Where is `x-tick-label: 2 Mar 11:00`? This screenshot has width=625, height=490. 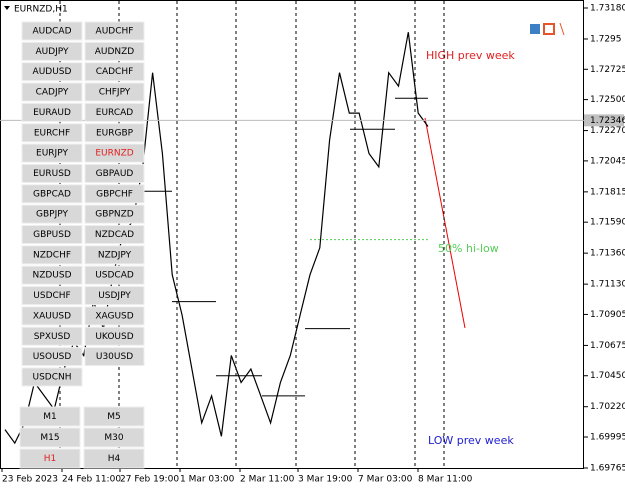 x-tick-label: 2 Mar 11:00 is located at coordinates (267, 480).